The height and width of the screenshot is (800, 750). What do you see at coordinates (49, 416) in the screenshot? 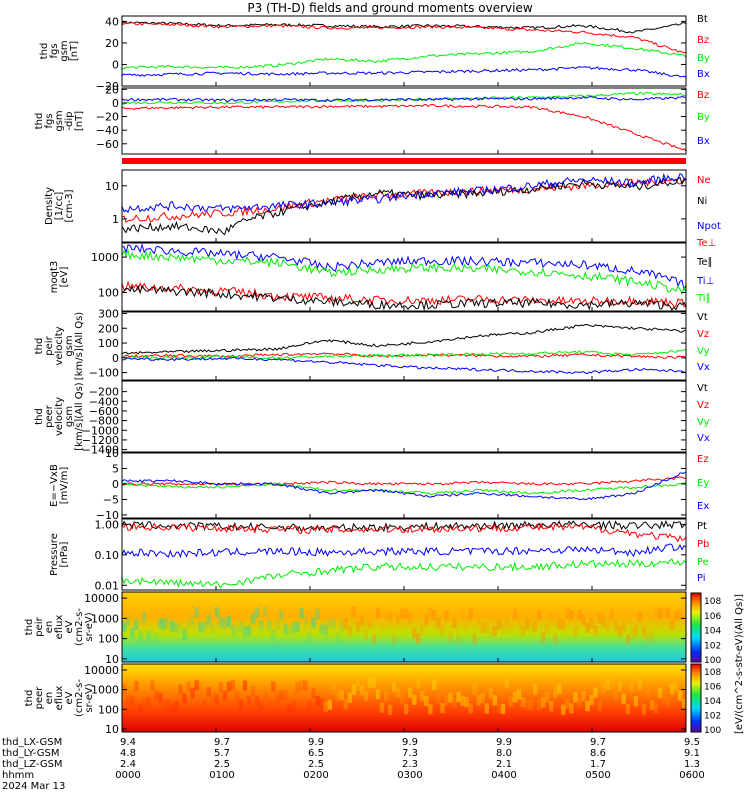
I see `y-axis-label: peer` at bounding box center [49, 416].